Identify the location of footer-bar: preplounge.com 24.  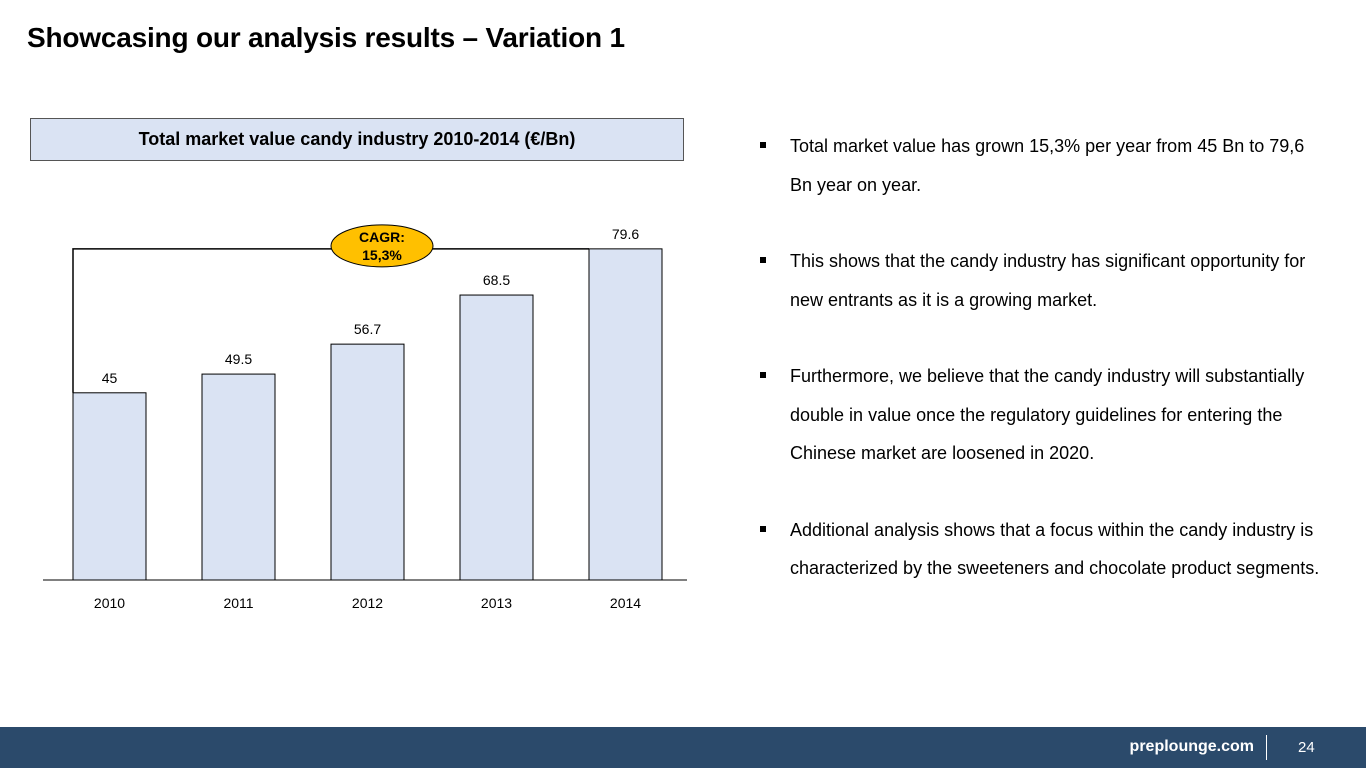
(683, 747).